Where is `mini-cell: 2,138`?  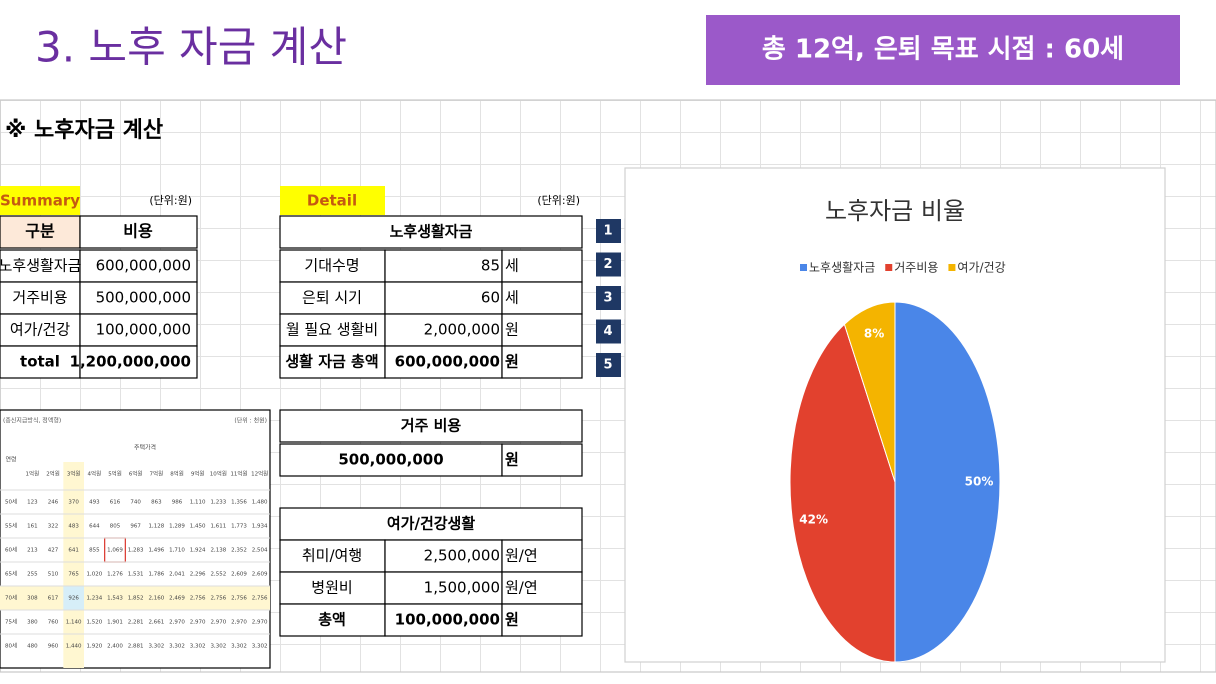
mini-cell: 2,138 is located at coordinates (218, 551).